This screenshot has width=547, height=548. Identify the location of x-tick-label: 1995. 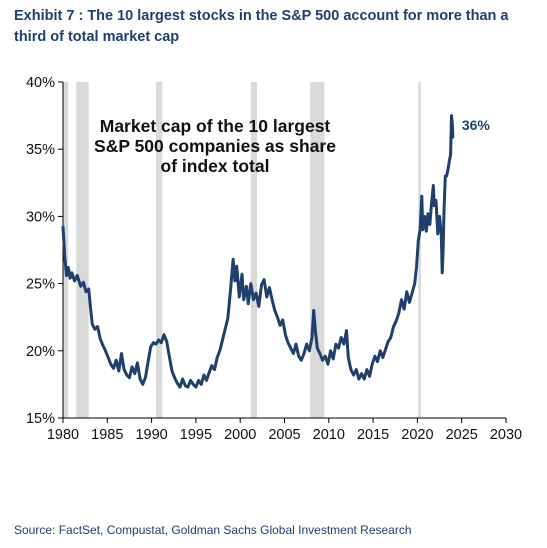
(196, 435).